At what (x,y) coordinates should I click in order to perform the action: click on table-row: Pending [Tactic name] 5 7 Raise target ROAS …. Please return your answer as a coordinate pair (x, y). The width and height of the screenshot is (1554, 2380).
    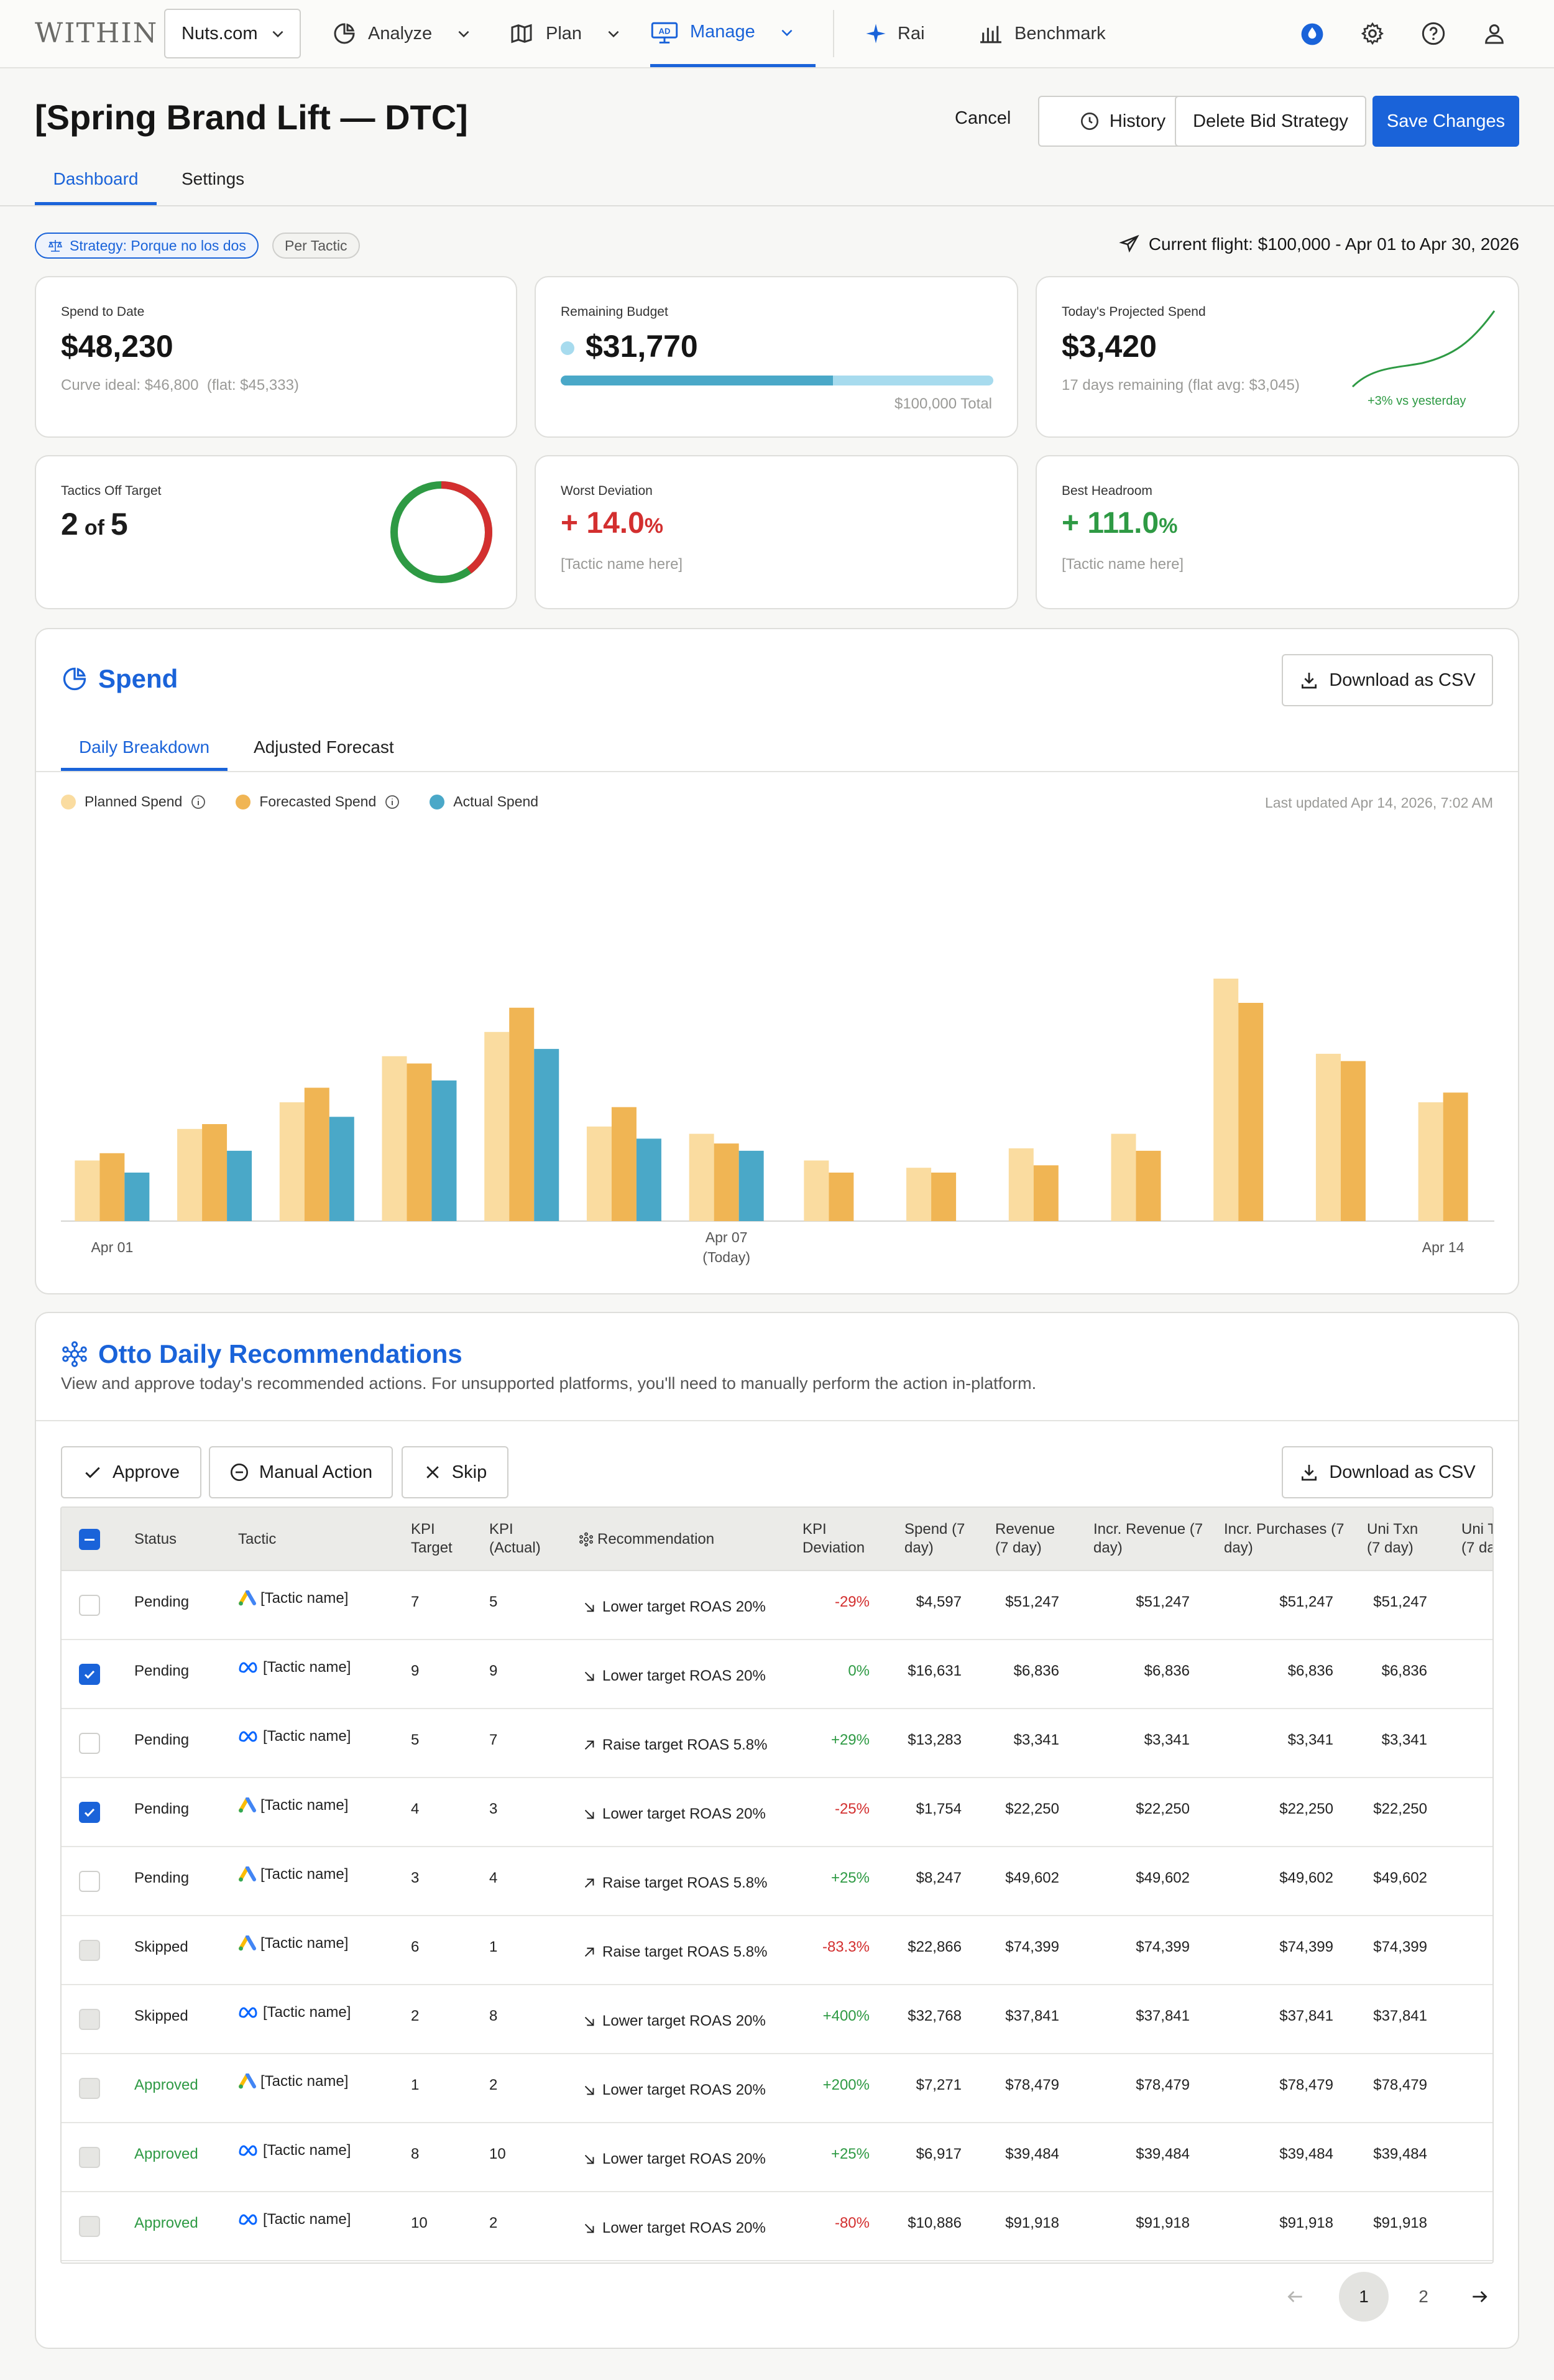
    Looking at the image, I should click on (777, 1743).